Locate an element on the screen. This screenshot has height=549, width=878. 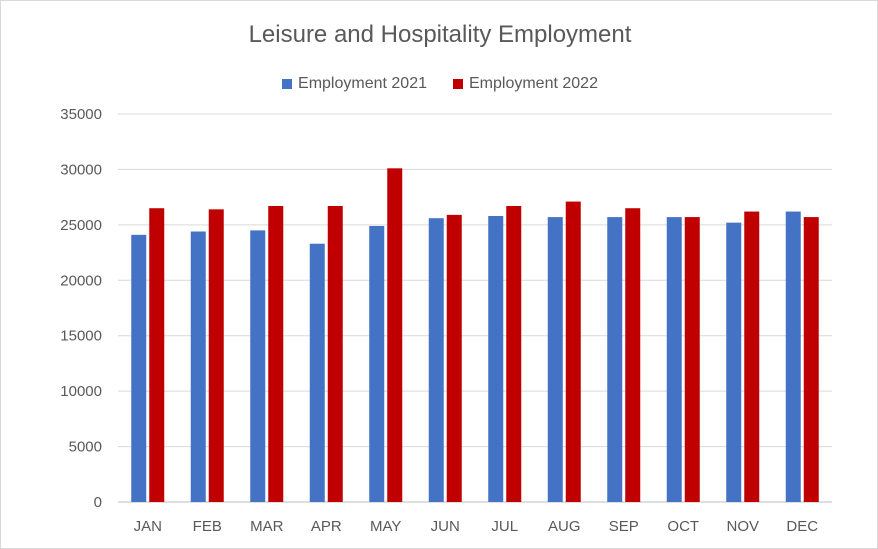
bar-2022-apr is located at coordinates (335, 354).